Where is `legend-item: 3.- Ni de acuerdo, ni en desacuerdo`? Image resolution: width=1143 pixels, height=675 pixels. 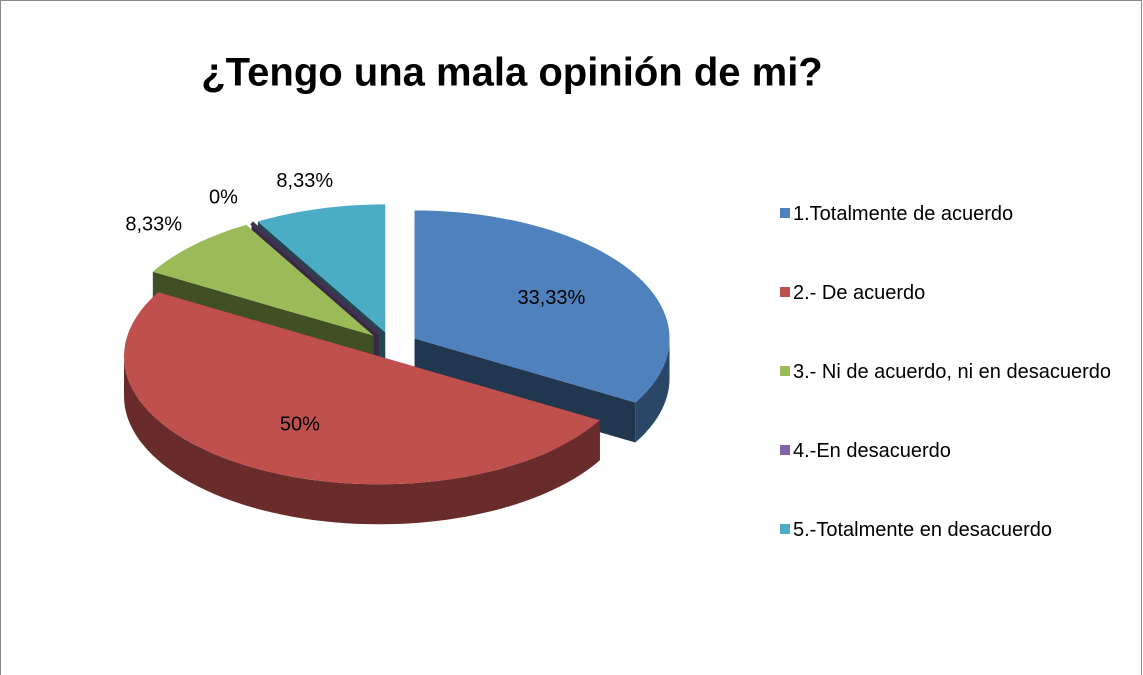
legend-item: 3.- Ni de acuerdo, ni en desacuerdo is located at coordinates (955, 372).